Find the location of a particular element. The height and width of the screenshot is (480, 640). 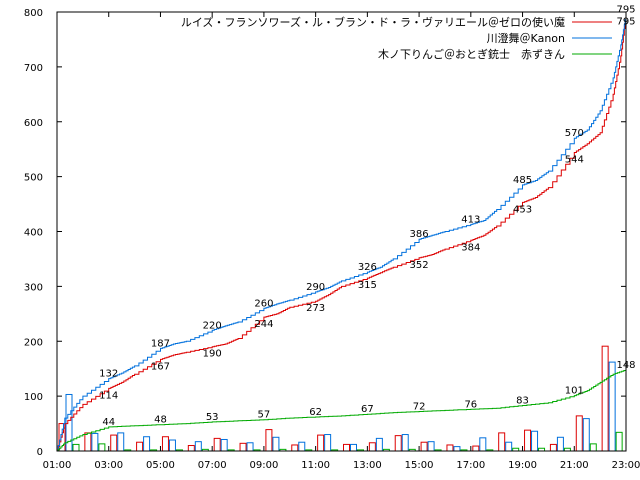

x-tick-label: 05:00 is located at coordinates (160, 465).